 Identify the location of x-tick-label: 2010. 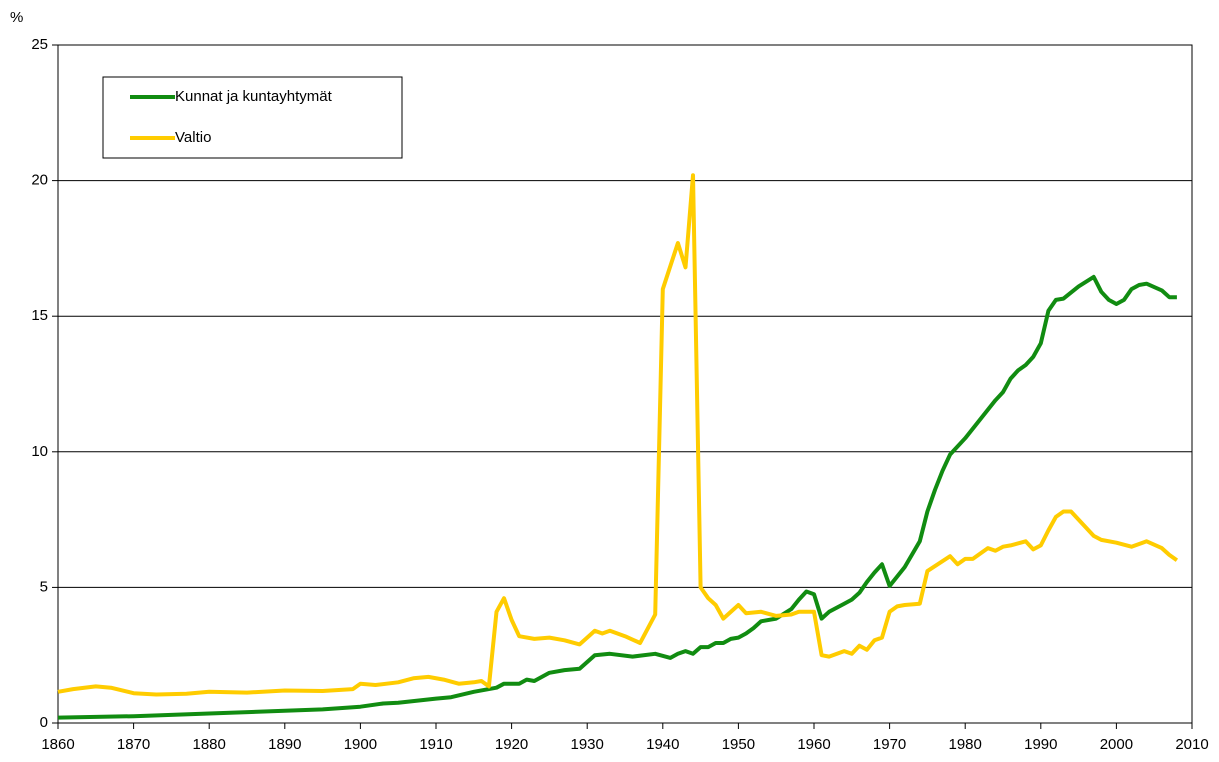
(1191, 744).